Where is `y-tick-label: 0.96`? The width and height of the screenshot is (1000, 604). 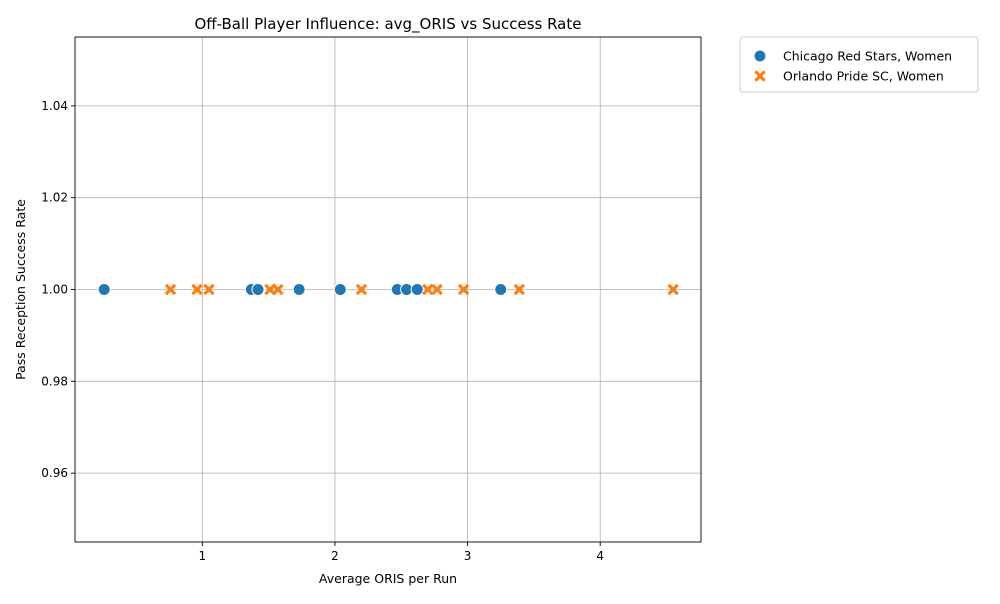 y-tick-label: 0.96 is located at coordinates (54, 473).